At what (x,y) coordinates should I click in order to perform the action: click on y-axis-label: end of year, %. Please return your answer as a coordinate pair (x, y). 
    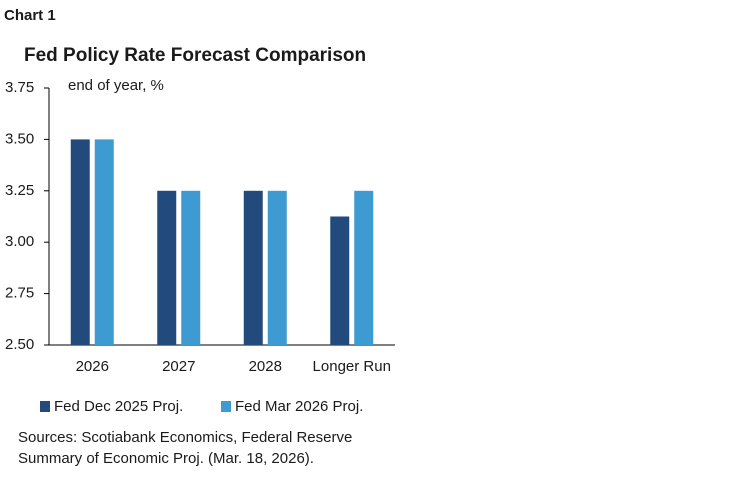
    Looking at the image, I should click on (116, 85).